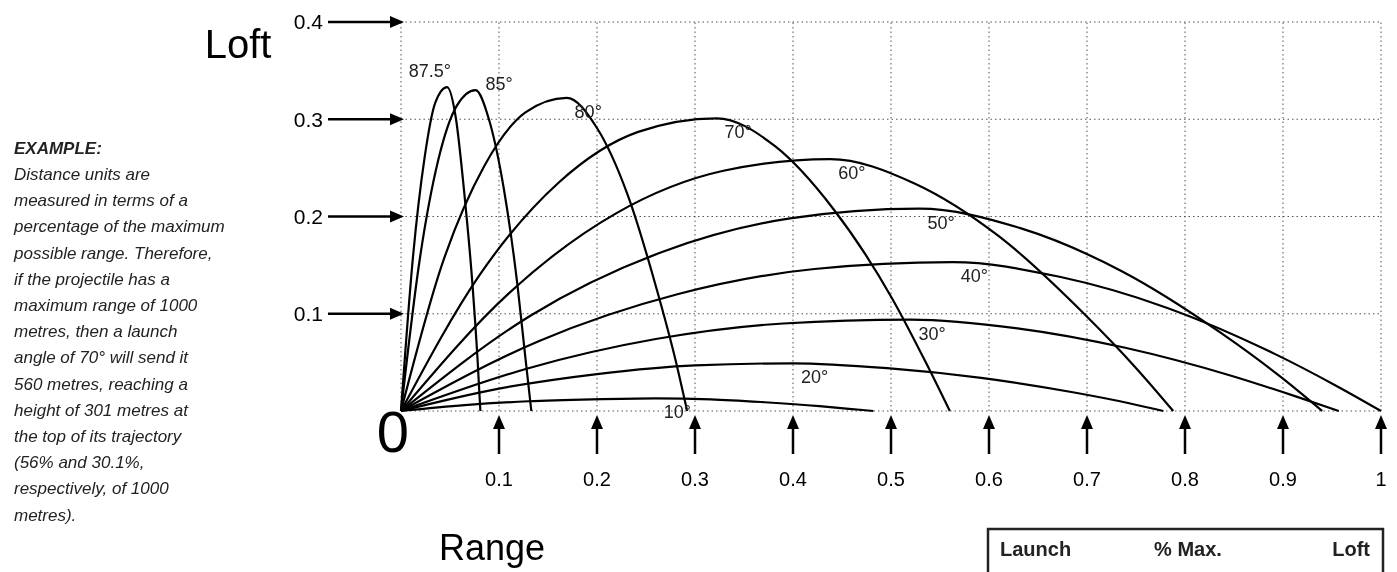 This screenshot has height=572, width=1397. What do you see at coordinates (1087, 479) in the screenshot?
I see `x-tick-label: 0.7` at bounding box center [1087, 479].